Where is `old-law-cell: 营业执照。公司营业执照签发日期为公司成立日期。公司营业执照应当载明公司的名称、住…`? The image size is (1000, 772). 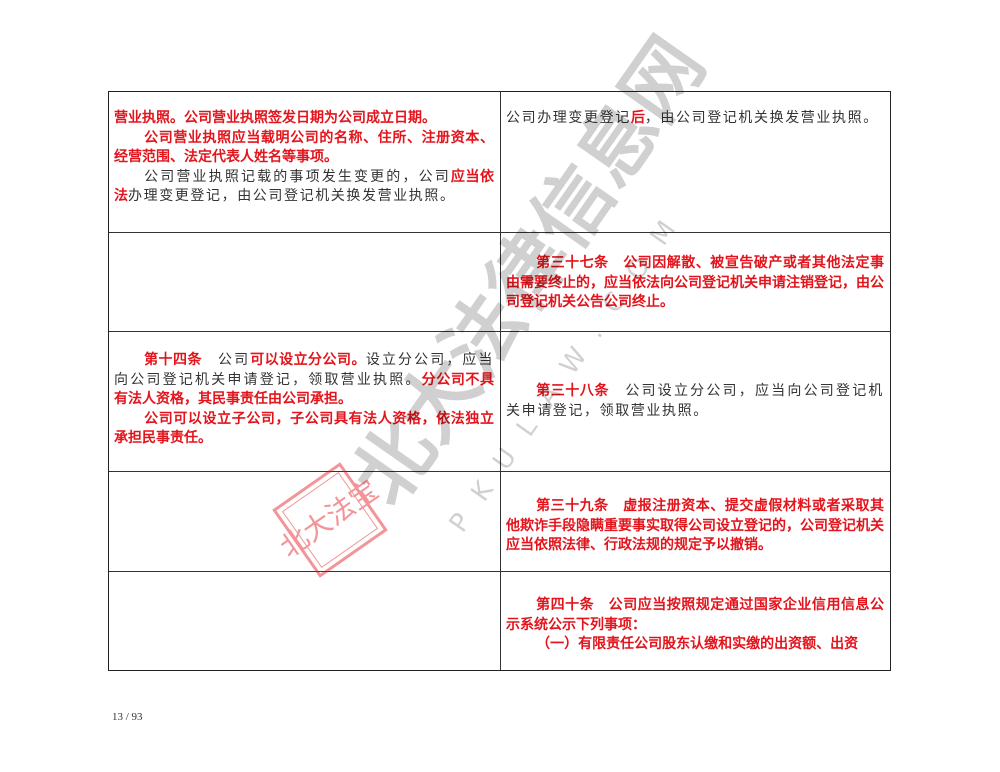 old-law-cell: 营业执照。公司营业执照签发日期为公司成立日期。公司营业执照应当载明公司的名称、住… is located at coordinates (305, 162).